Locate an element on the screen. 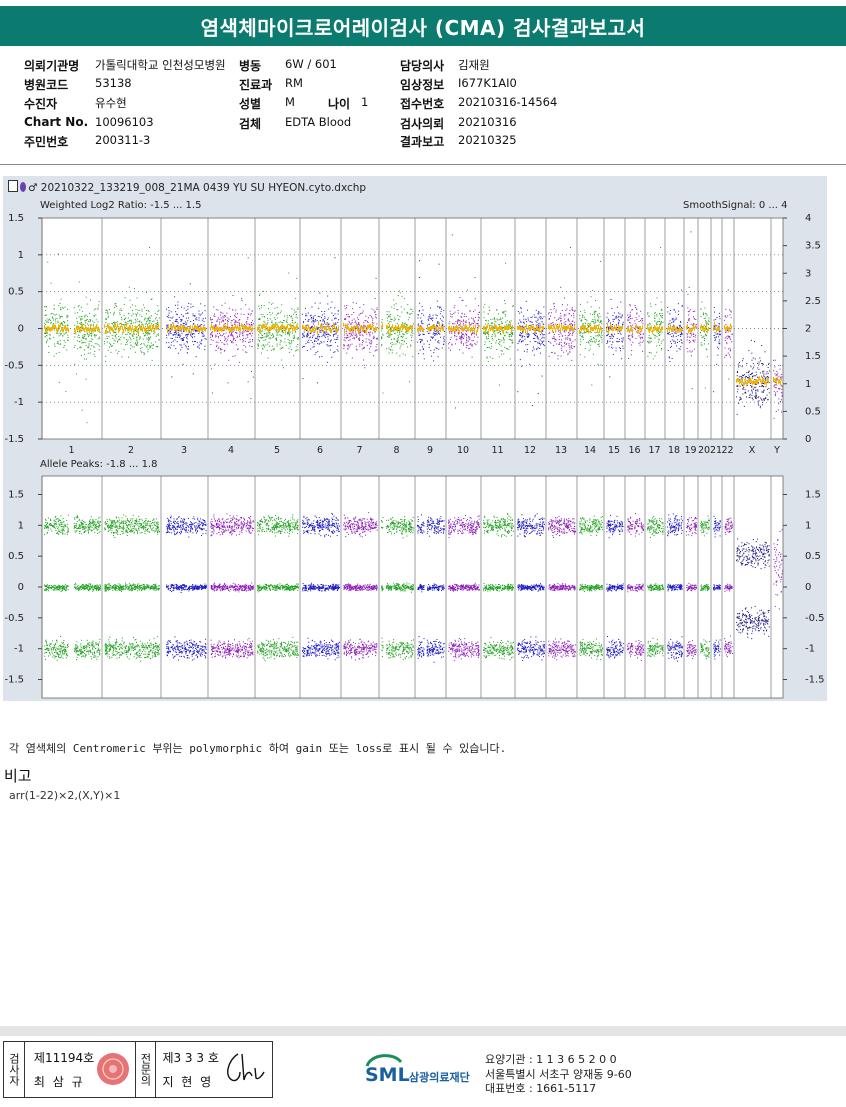 The width and height of the screenshot is (846, 1107). chart-label: Chart No. is located at coordinates (56, 122).